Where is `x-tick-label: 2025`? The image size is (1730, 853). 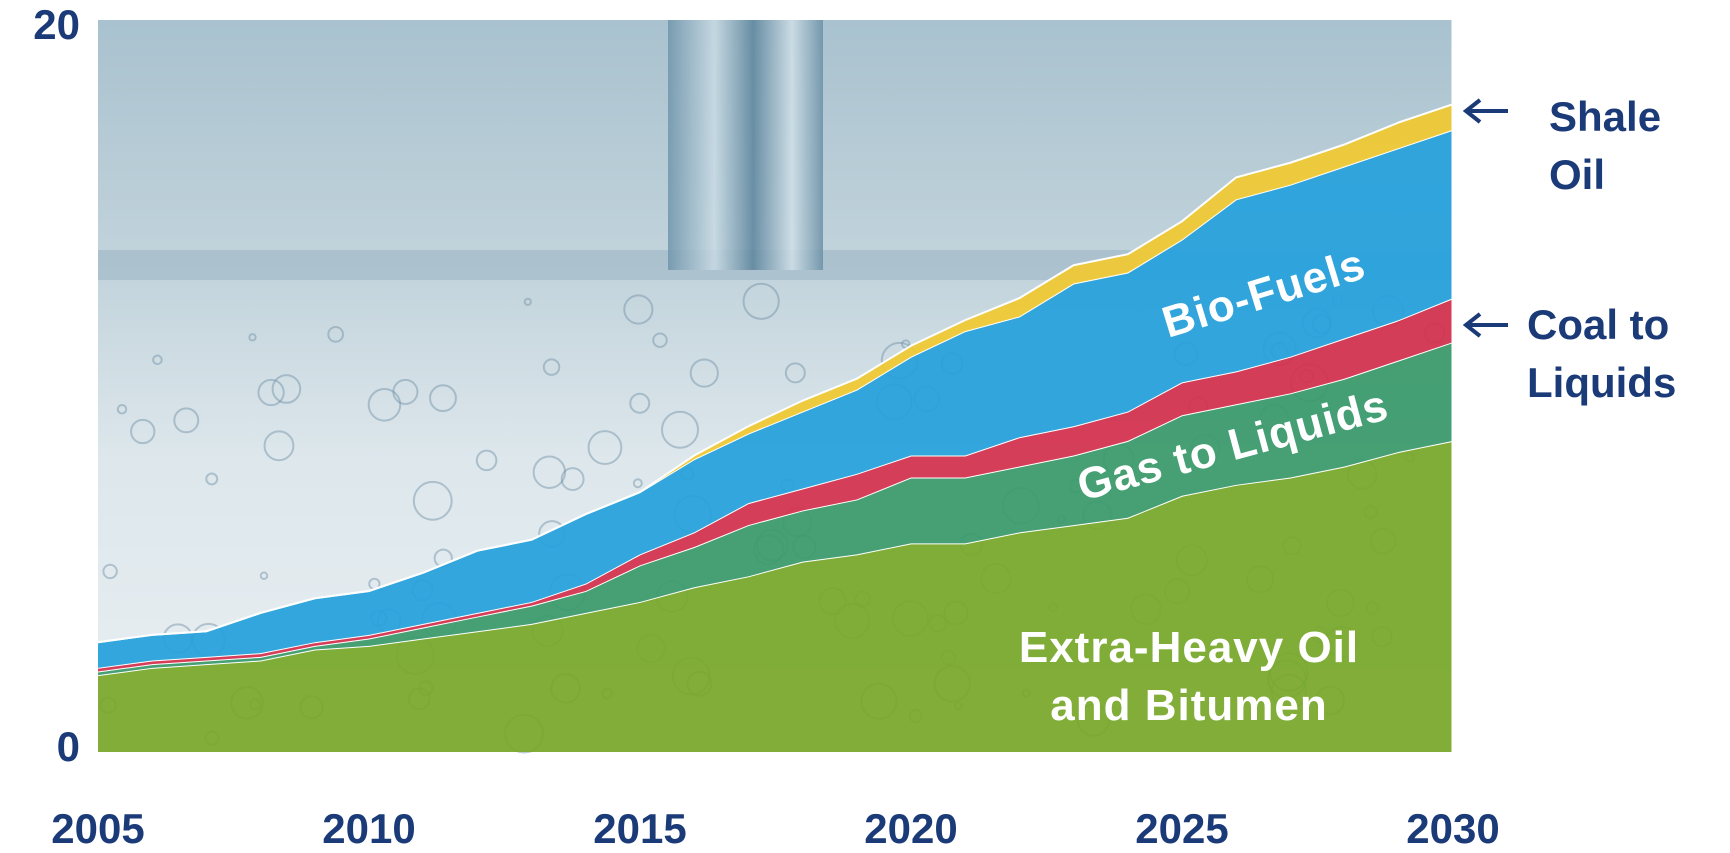 x-tick-label: 2025 is located at coordinates (1181, 828).